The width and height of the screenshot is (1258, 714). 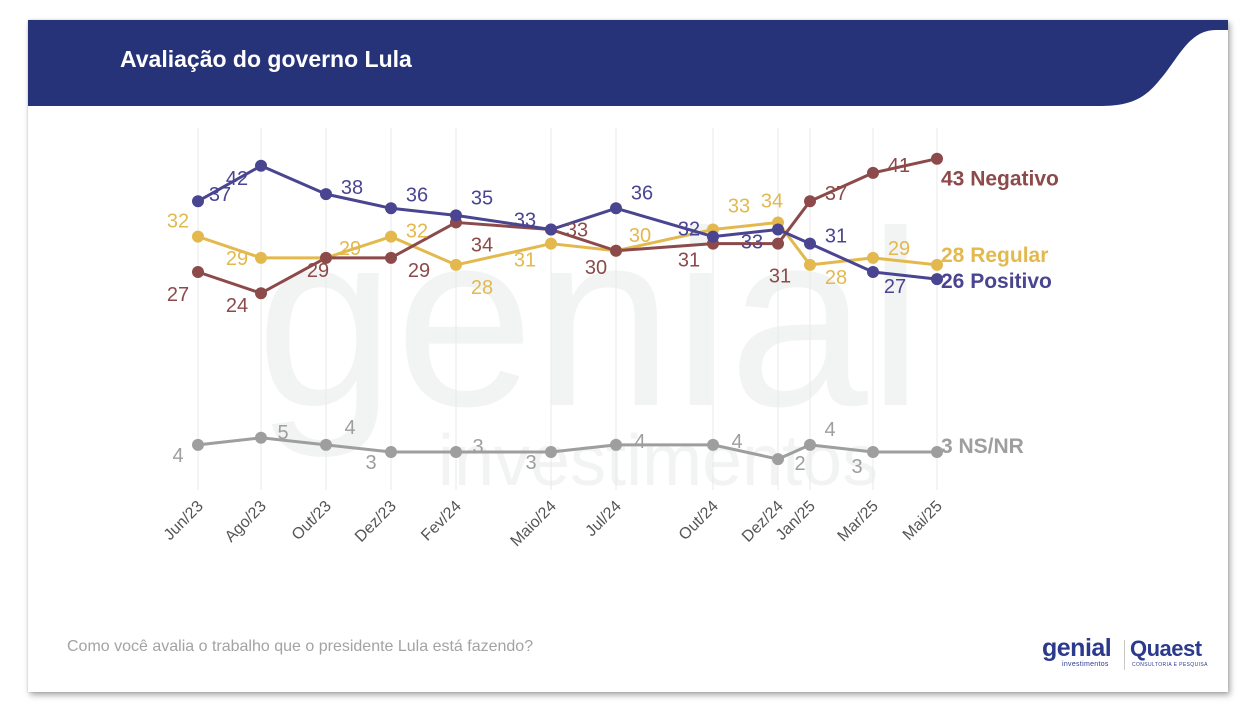 What do you see at coordinates (1077, 648) in the screenshot?
I see `genial-logo: genial` at bounding box center [1077, 648].